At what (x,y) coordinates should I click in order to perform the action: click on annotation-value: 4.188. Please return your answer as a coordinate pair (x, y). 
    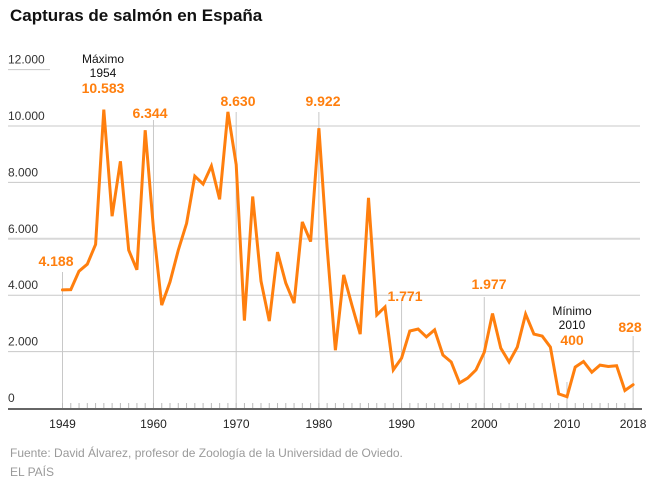
    Looking at the image, I should click on (55, 261).